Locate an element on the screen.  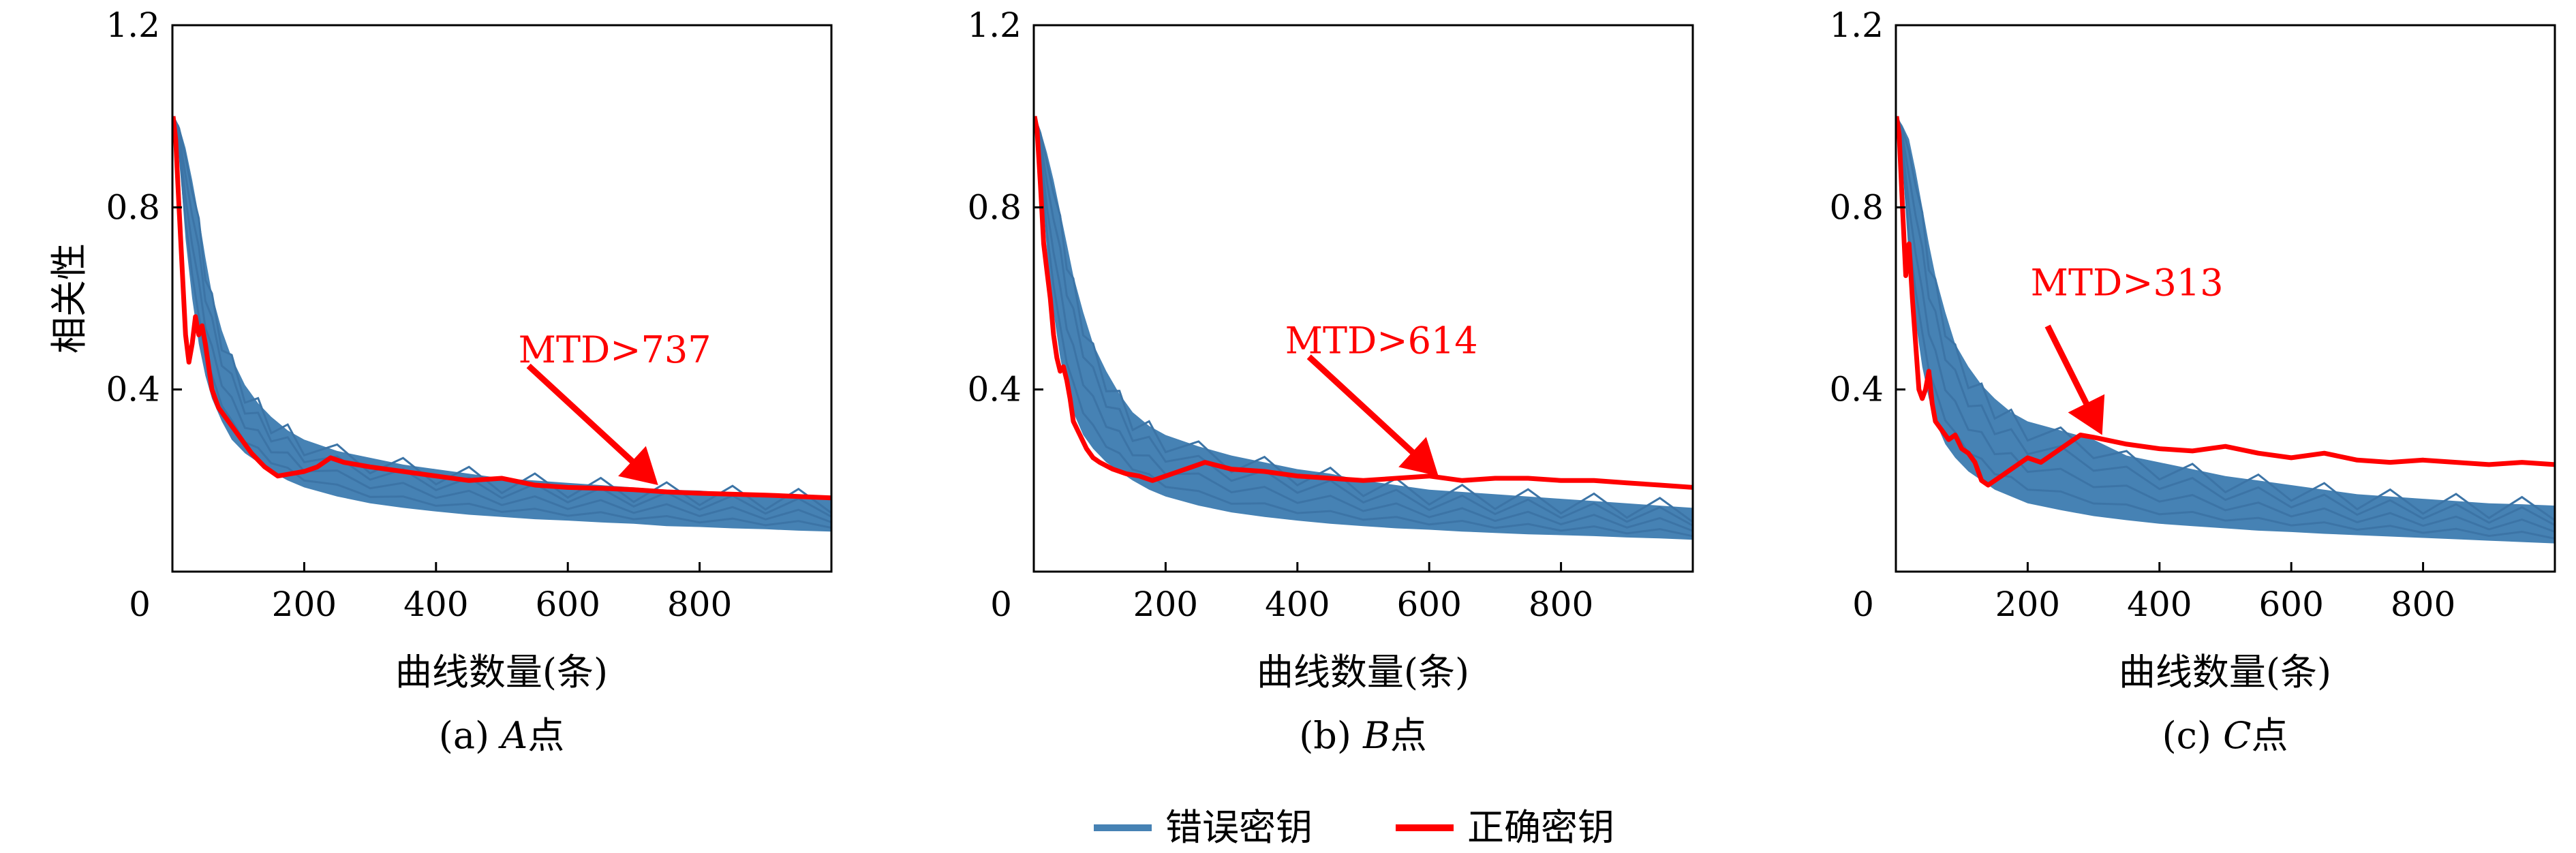
caption-suffix-b: 点 is located at coordinates (1408, 736).